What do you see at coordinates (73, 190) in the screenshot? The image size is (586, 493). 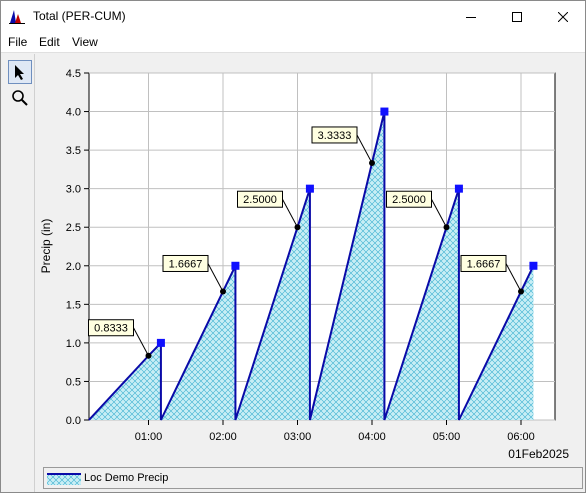 I see `y-tick-label: 3.0` at bounding box center [73, 190].